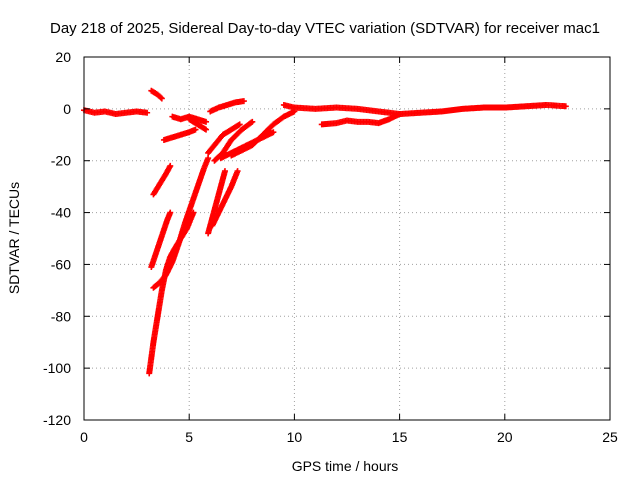  What do you see at coordinates (63, 57) in the screenshot?
I see `y-tick-label: 20` at bounding box center [63, 57].